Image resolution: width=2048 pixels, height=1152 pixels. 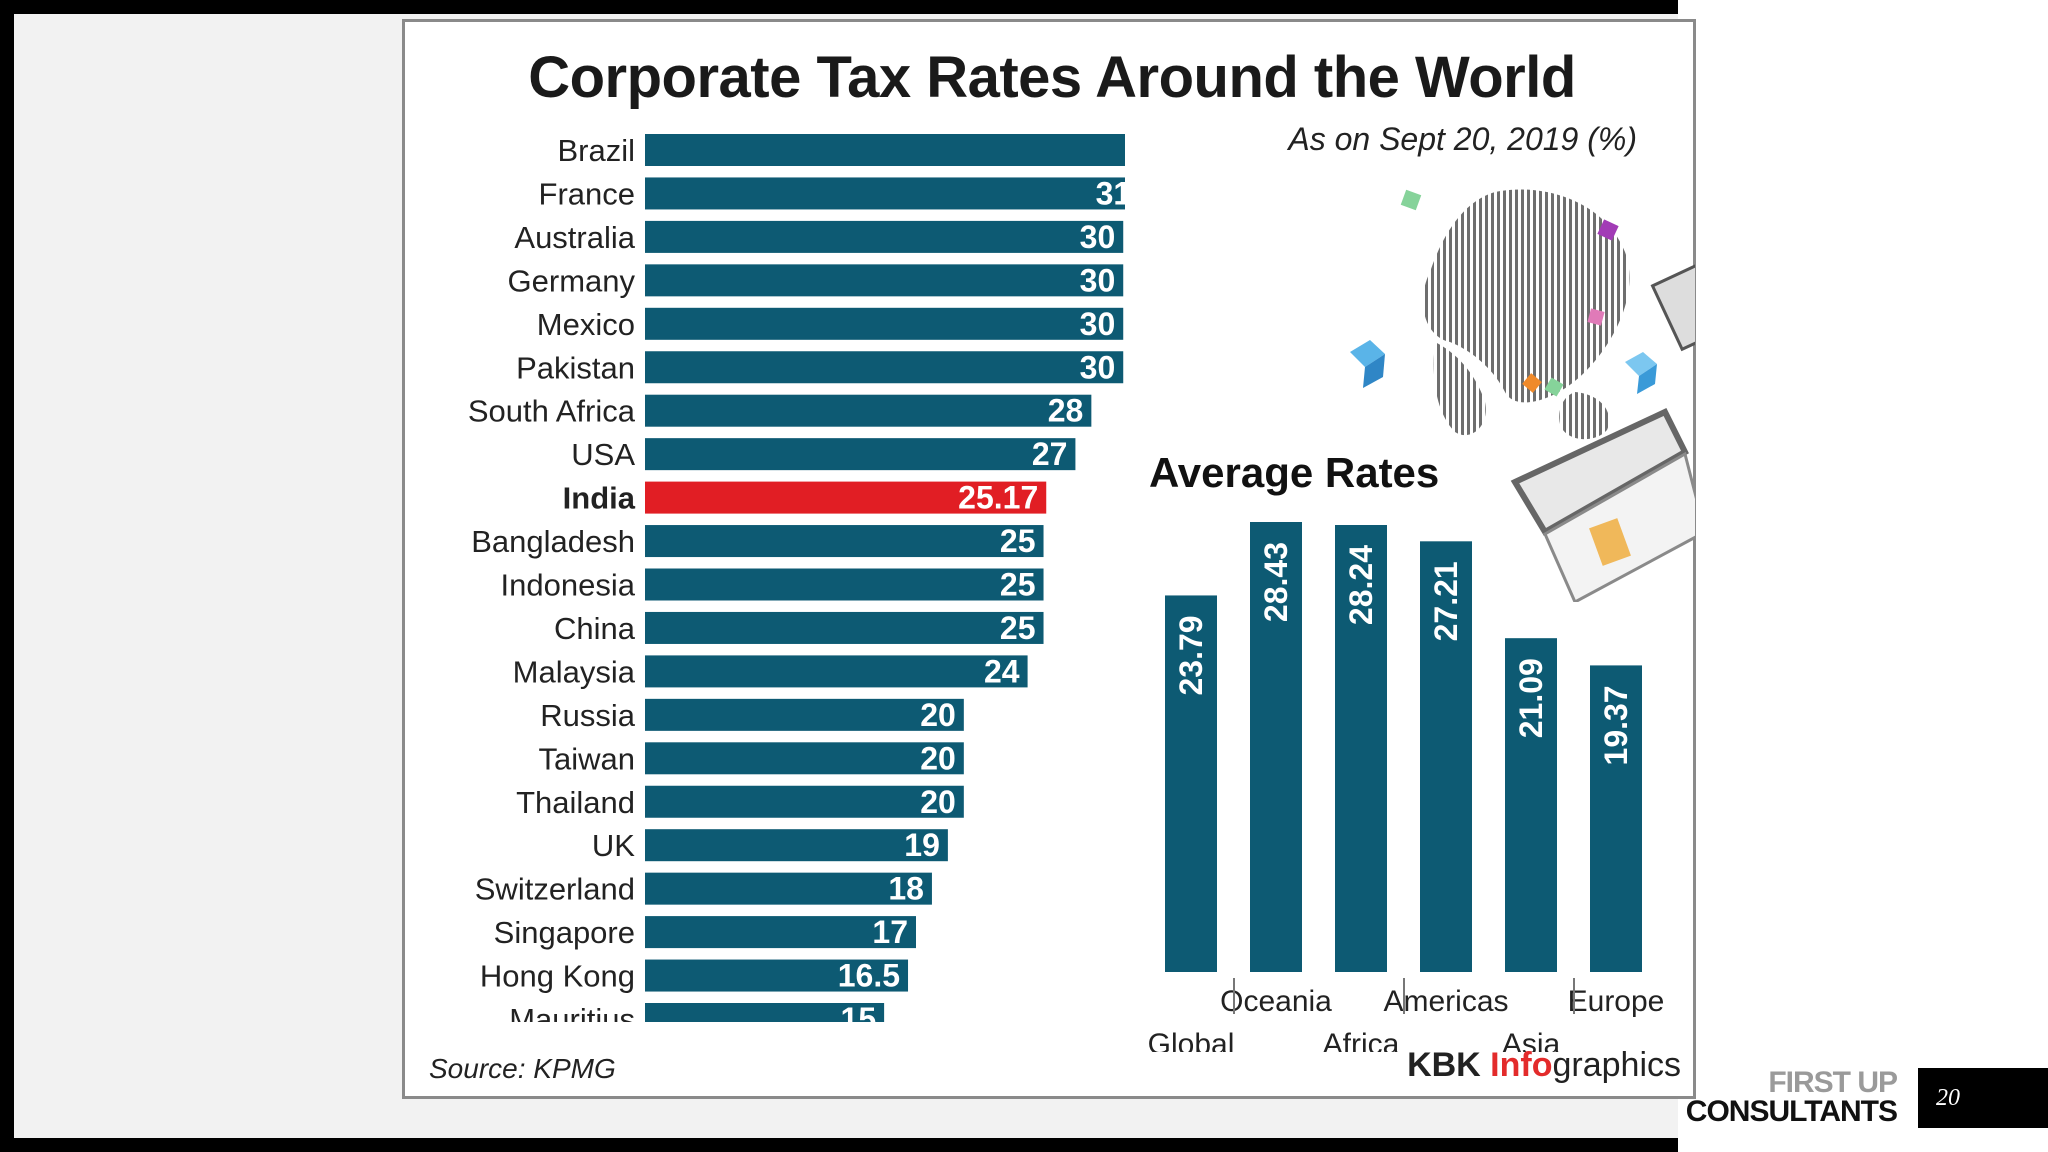 What do you see at coordinates (1983, 1098) in the screenshot?
I see `page-number: 20` at bounding box center [1983, 1098].